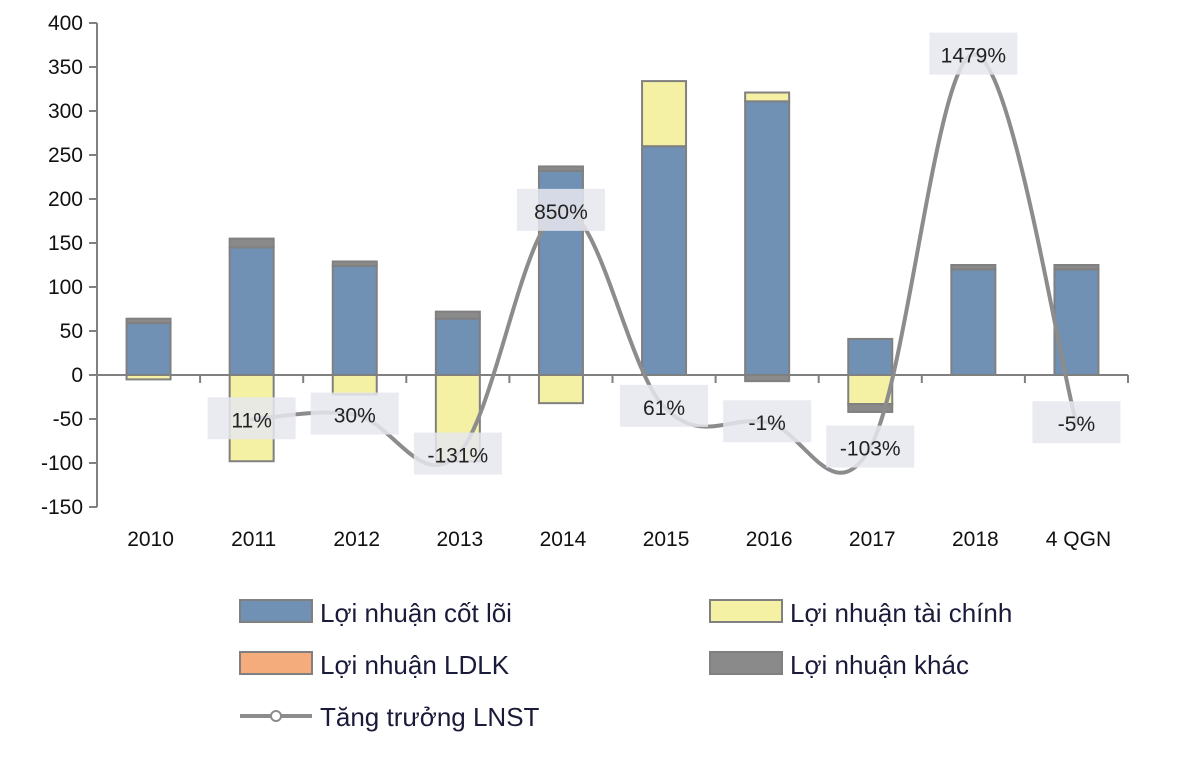 The height and width of the screenshot is (761, 1200). I want to click on data-label-text: -1%, so click(766, 423).